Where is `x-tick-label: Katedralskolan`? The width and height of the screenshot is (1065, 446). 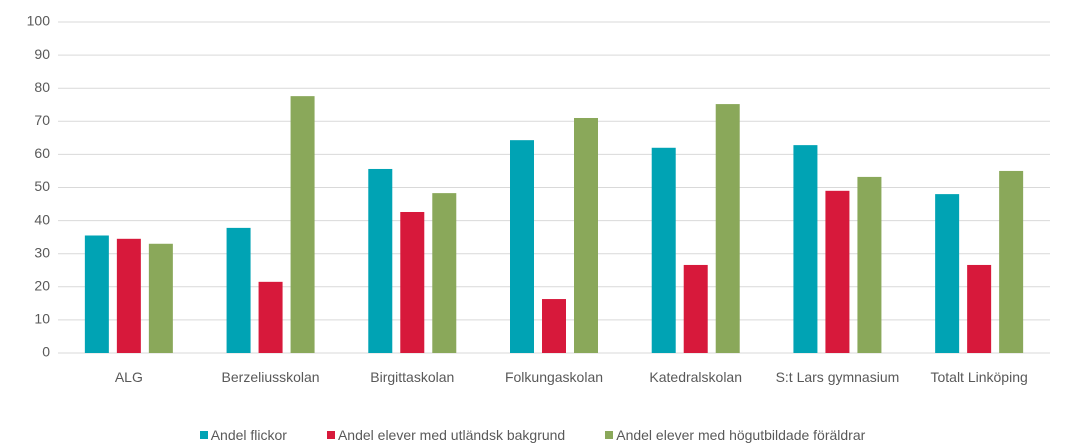
x-tick-label: Katedralskolan is located at coordinates (696, 377).